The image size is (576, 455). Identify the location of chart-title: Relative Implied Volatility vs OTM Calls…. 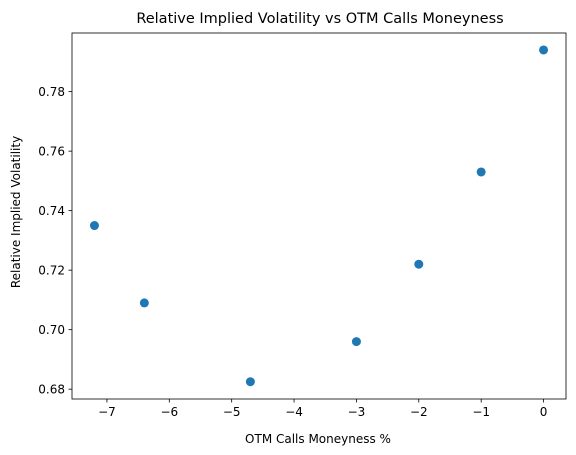
(319, 19).